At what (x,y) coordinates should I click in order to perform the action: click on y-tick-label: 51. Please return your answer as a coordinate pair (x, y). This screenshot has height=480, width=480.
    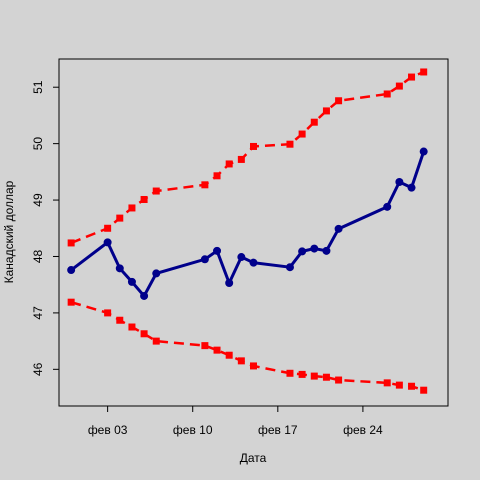
    Looking at the image, I should click on (38, 87).